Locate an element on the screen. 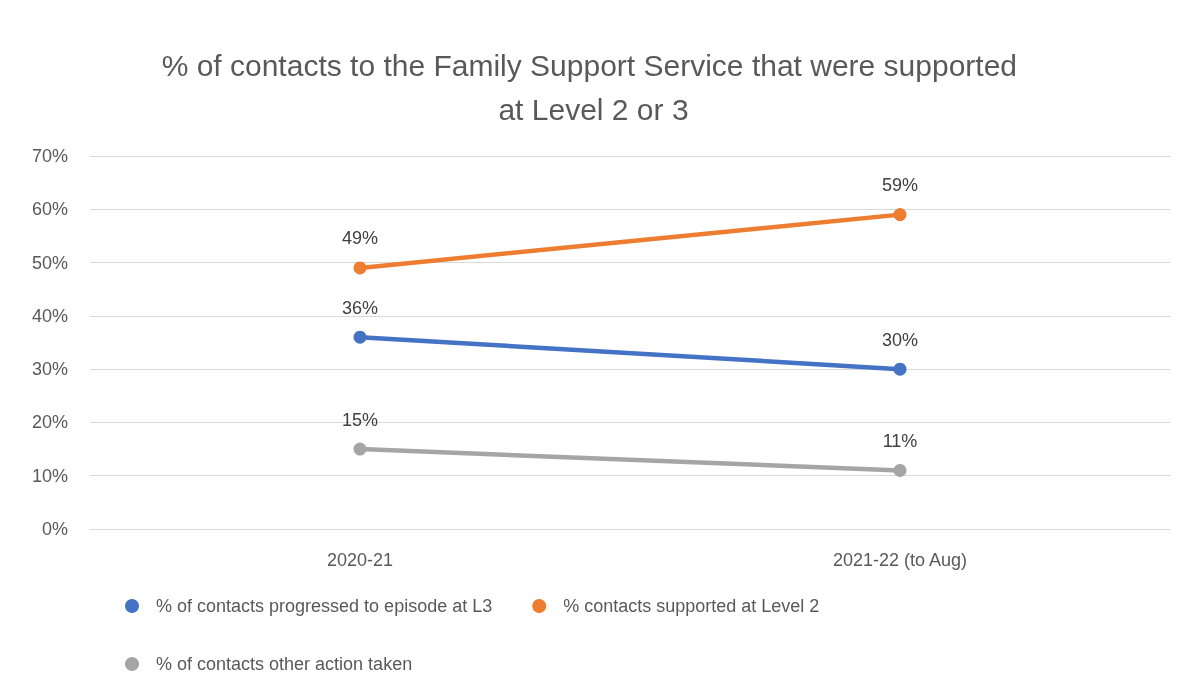  legend-label: % of contacts progressed to episode at L3 is located at coordinates (324, 606).